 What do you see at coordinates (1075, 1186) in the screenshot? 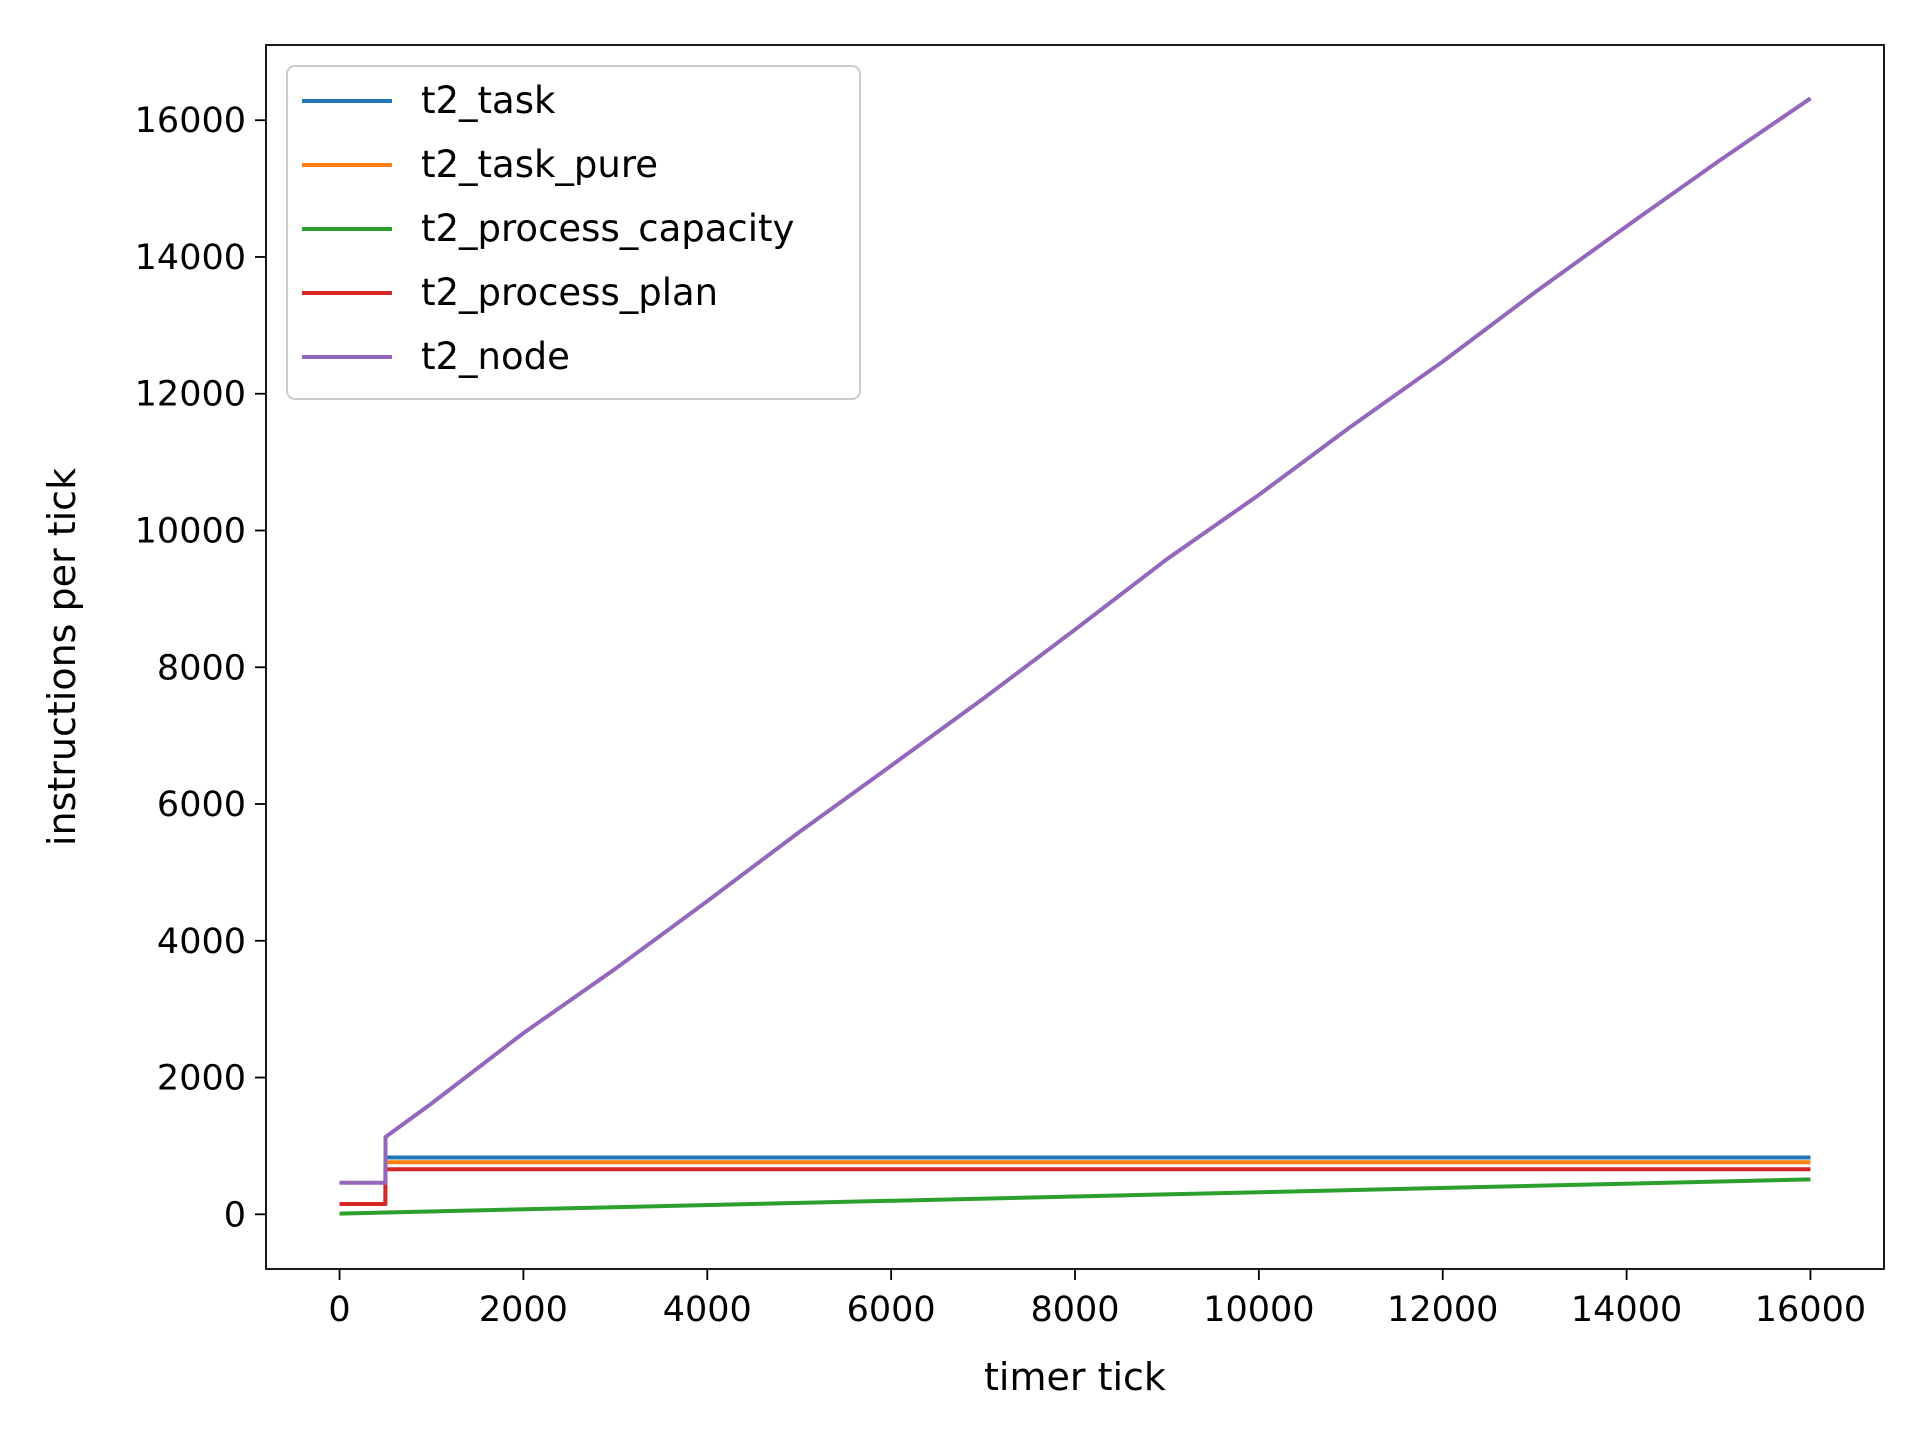
I see `series-line-t2-process-plan` at bounding box center [1075, 1186].